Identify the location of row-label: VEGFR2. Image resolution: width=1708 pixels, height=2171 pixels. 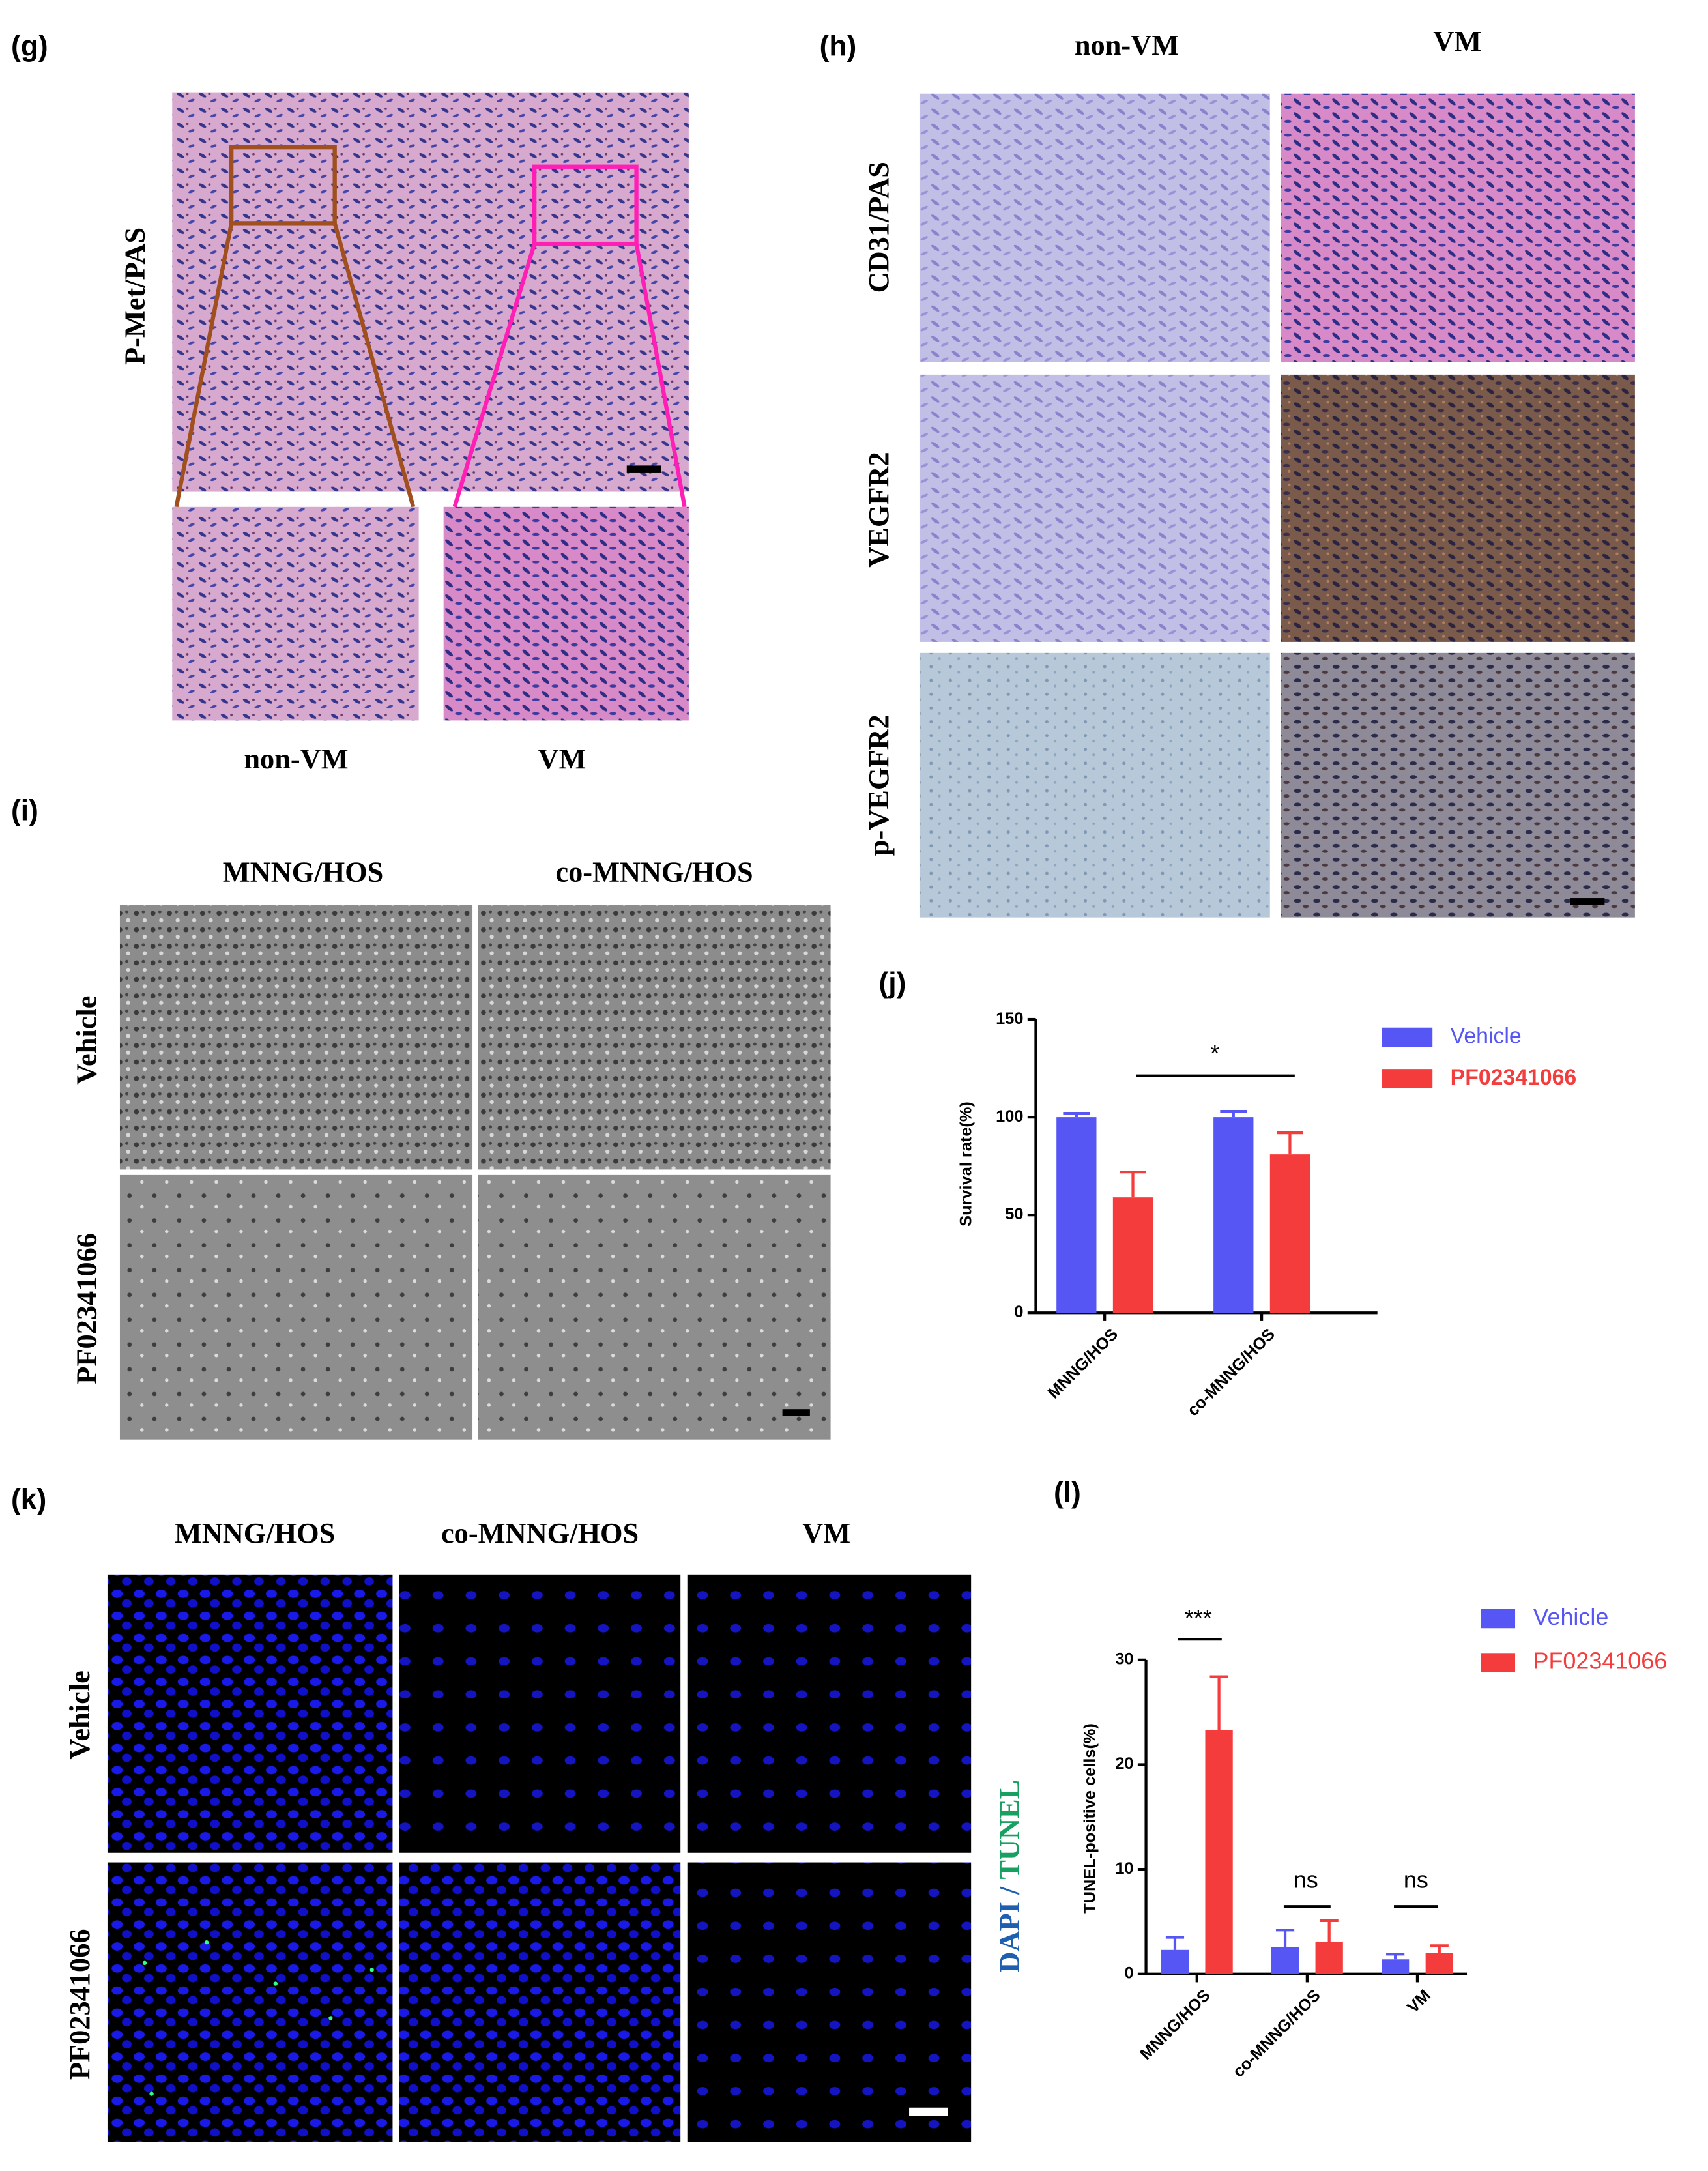
(878, 510).